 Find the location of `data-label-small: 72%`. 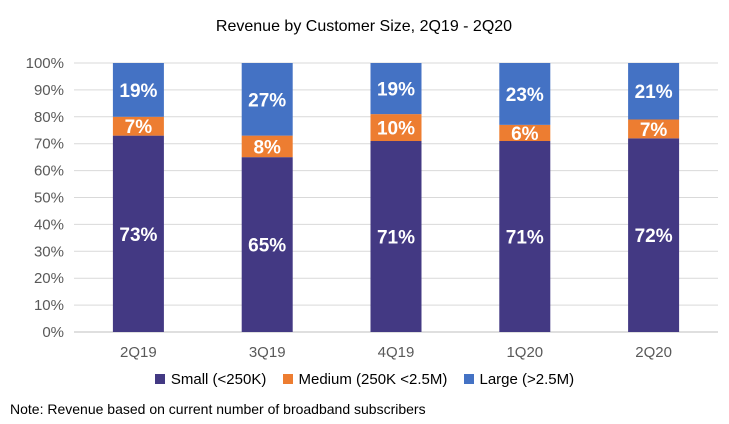

data-label-small: 72% is located at coordinates (654, 236).